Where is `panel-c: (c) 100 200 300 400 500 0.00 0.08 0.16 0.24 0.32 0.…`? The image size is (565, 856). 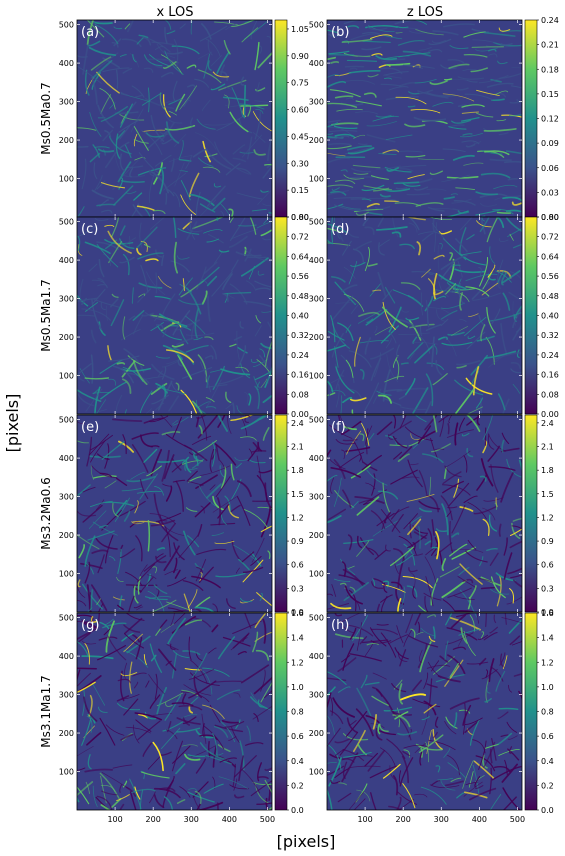
panel-c: (c) 100 200 300 400 500 0.00 0.08 0.16 0.24 0.32 0.… is located at coordinates (184, 316).